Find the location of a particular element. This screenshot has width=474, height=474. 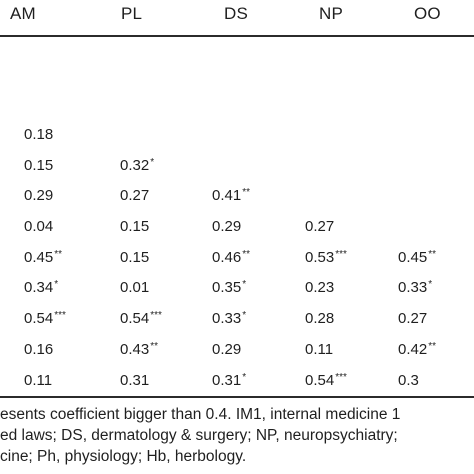

cell-value: 0.34 is located at coordinates (39, 288).